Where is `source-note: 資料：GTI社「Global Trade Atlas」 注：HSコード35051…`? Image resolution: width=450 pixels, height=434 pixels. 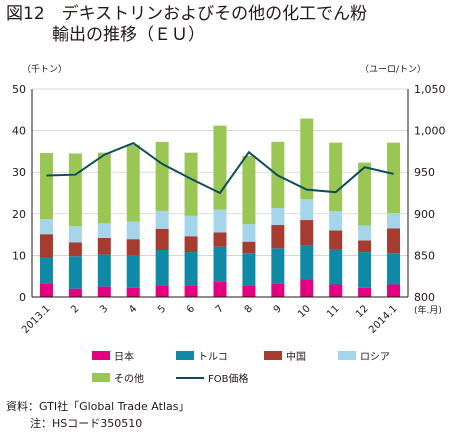
source-note: 資料：GTI社「Global Trade Atlas」 注：HSコード35051… is located at coordinates (97, 415).